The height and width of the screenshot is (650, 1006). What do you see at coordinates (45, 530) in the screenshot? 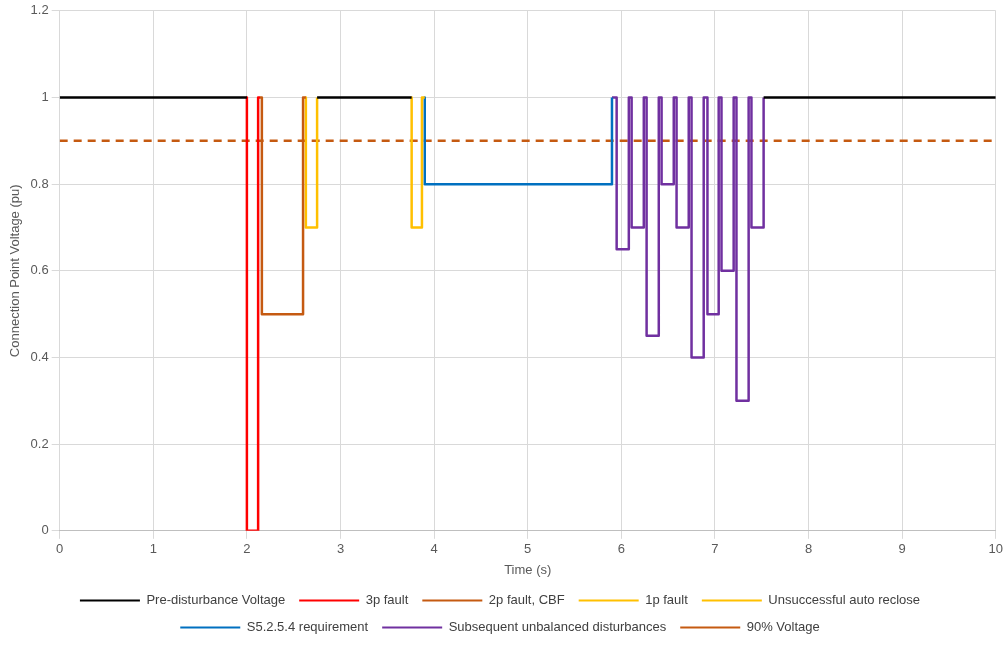
I see `y-tick-label: 0` at bounding box center [45, 530].